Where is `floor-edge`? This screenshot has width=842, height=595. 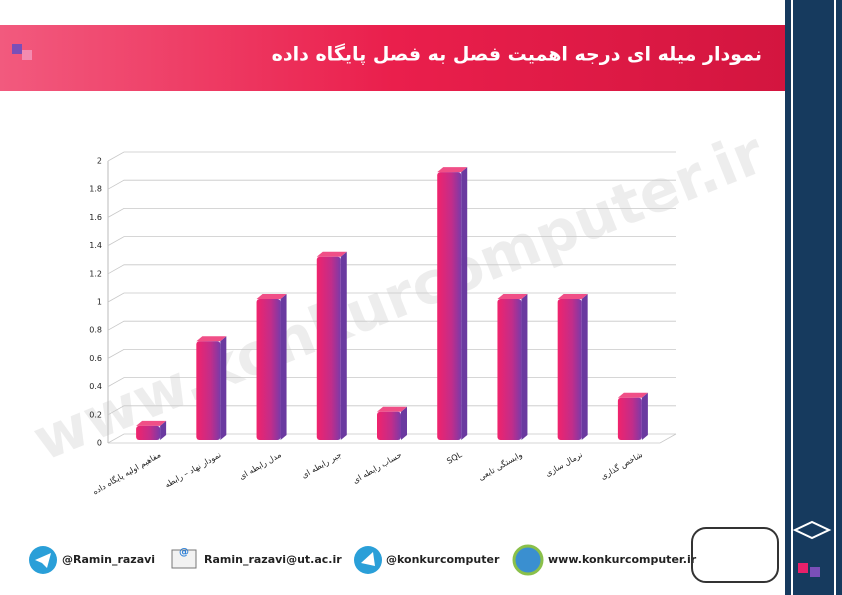
floor-edge is located at coordinates (392, 438).